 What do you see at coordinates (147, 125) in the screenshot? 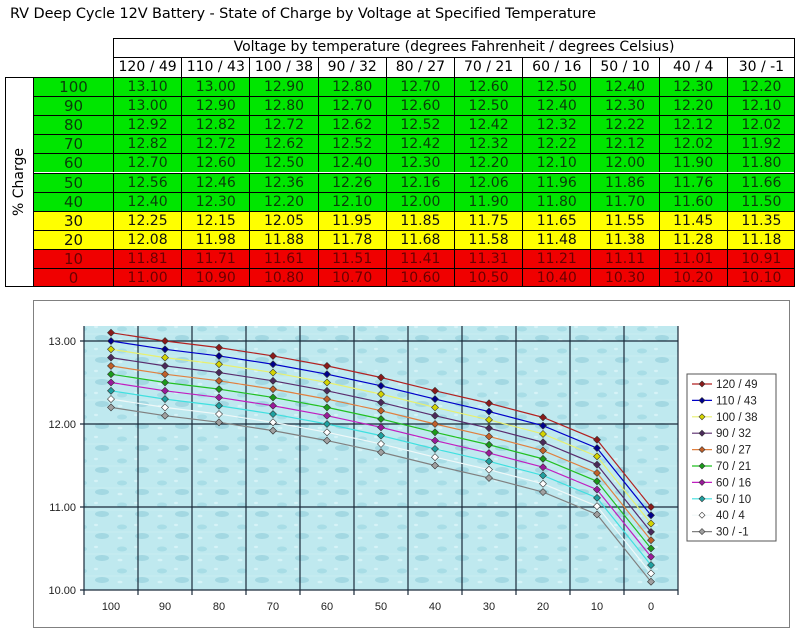
I see `voltage-cell: 12.92` at bounding box center [147, 125].